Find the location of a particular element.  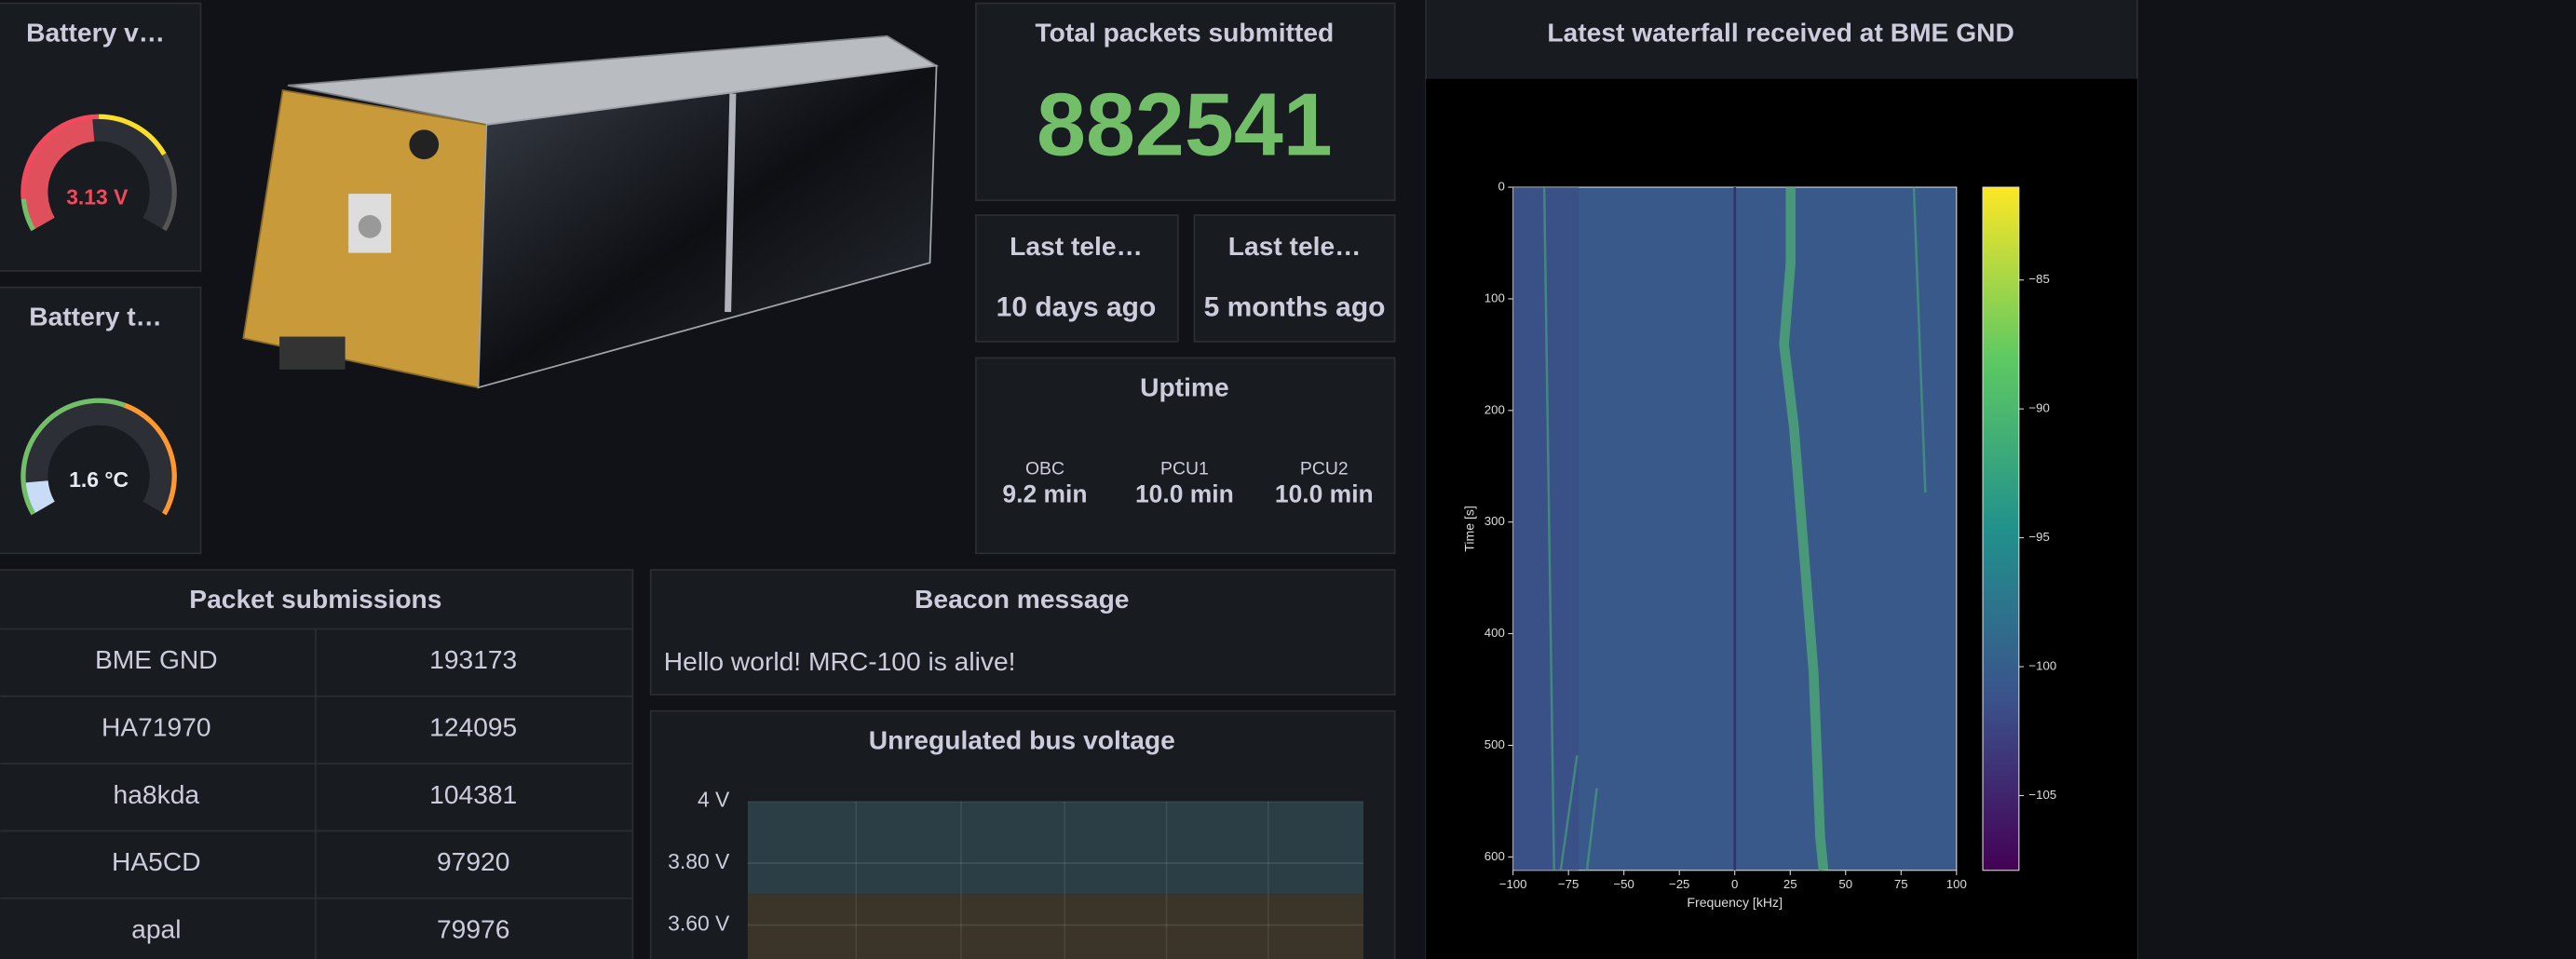

axis-label: Frequency [kHz] is located at coordinates (1735, 902).